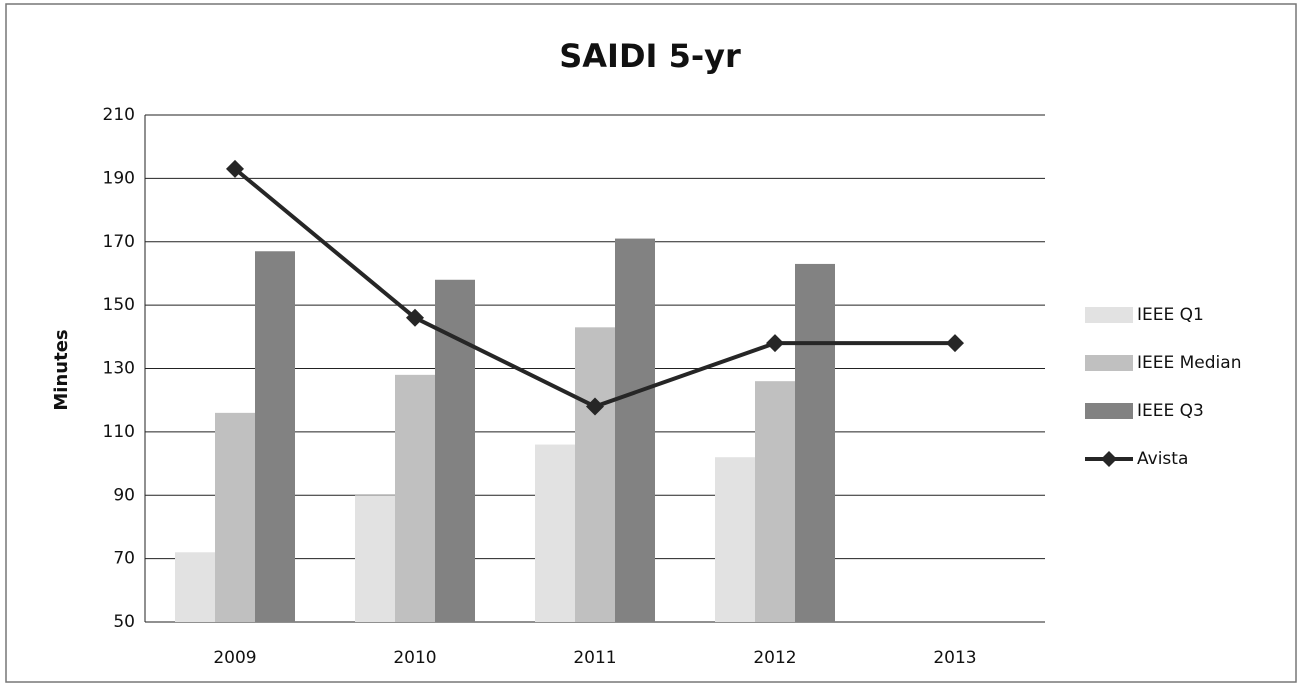 The image size is (1303, 689). I want to click on x-tick-label: 2010, so click(414, 658).